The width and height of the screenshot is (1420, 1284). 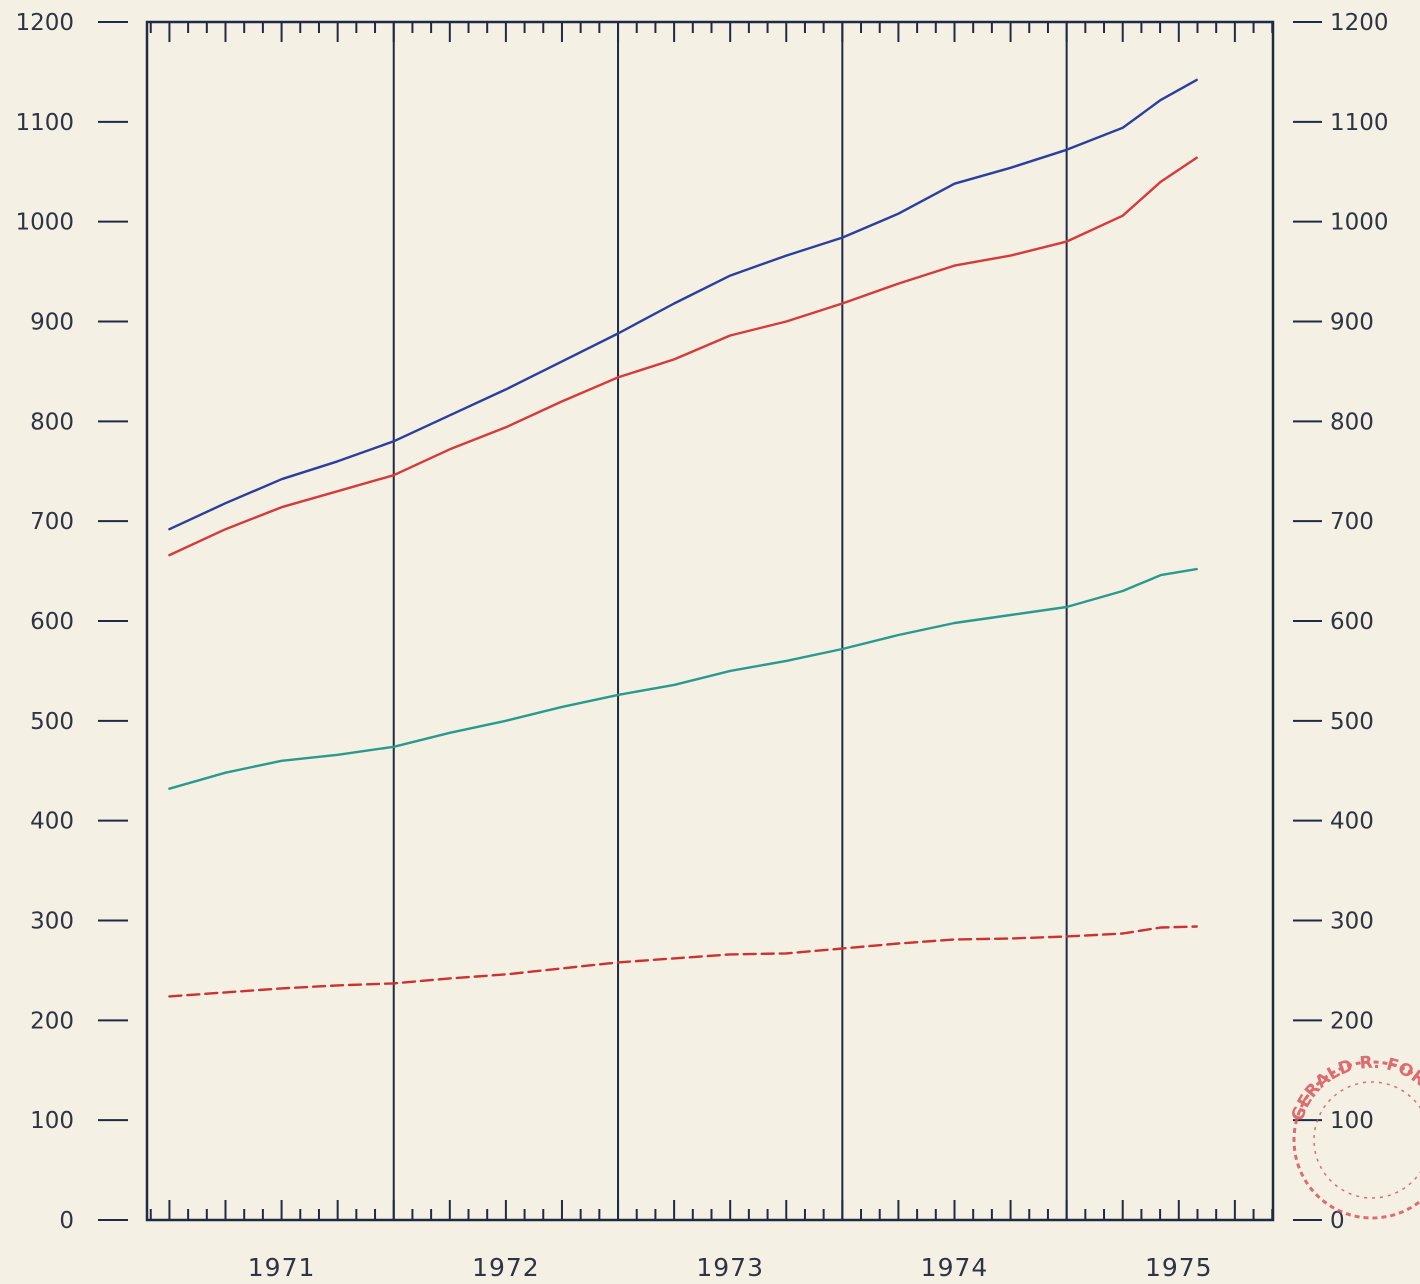 I want to click on y-tick-label-right: 400, so click(x=1352, y=822).